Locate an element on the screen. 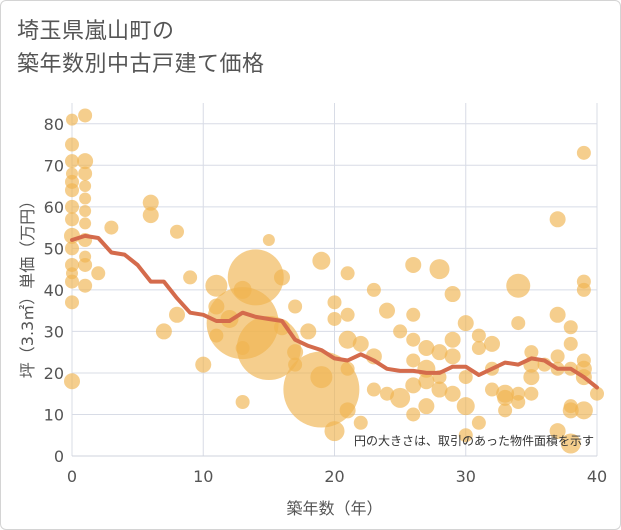 The height and width of the screenshot is (530, 621). x-tick-label: 30 is located at coordinates (466, 476).